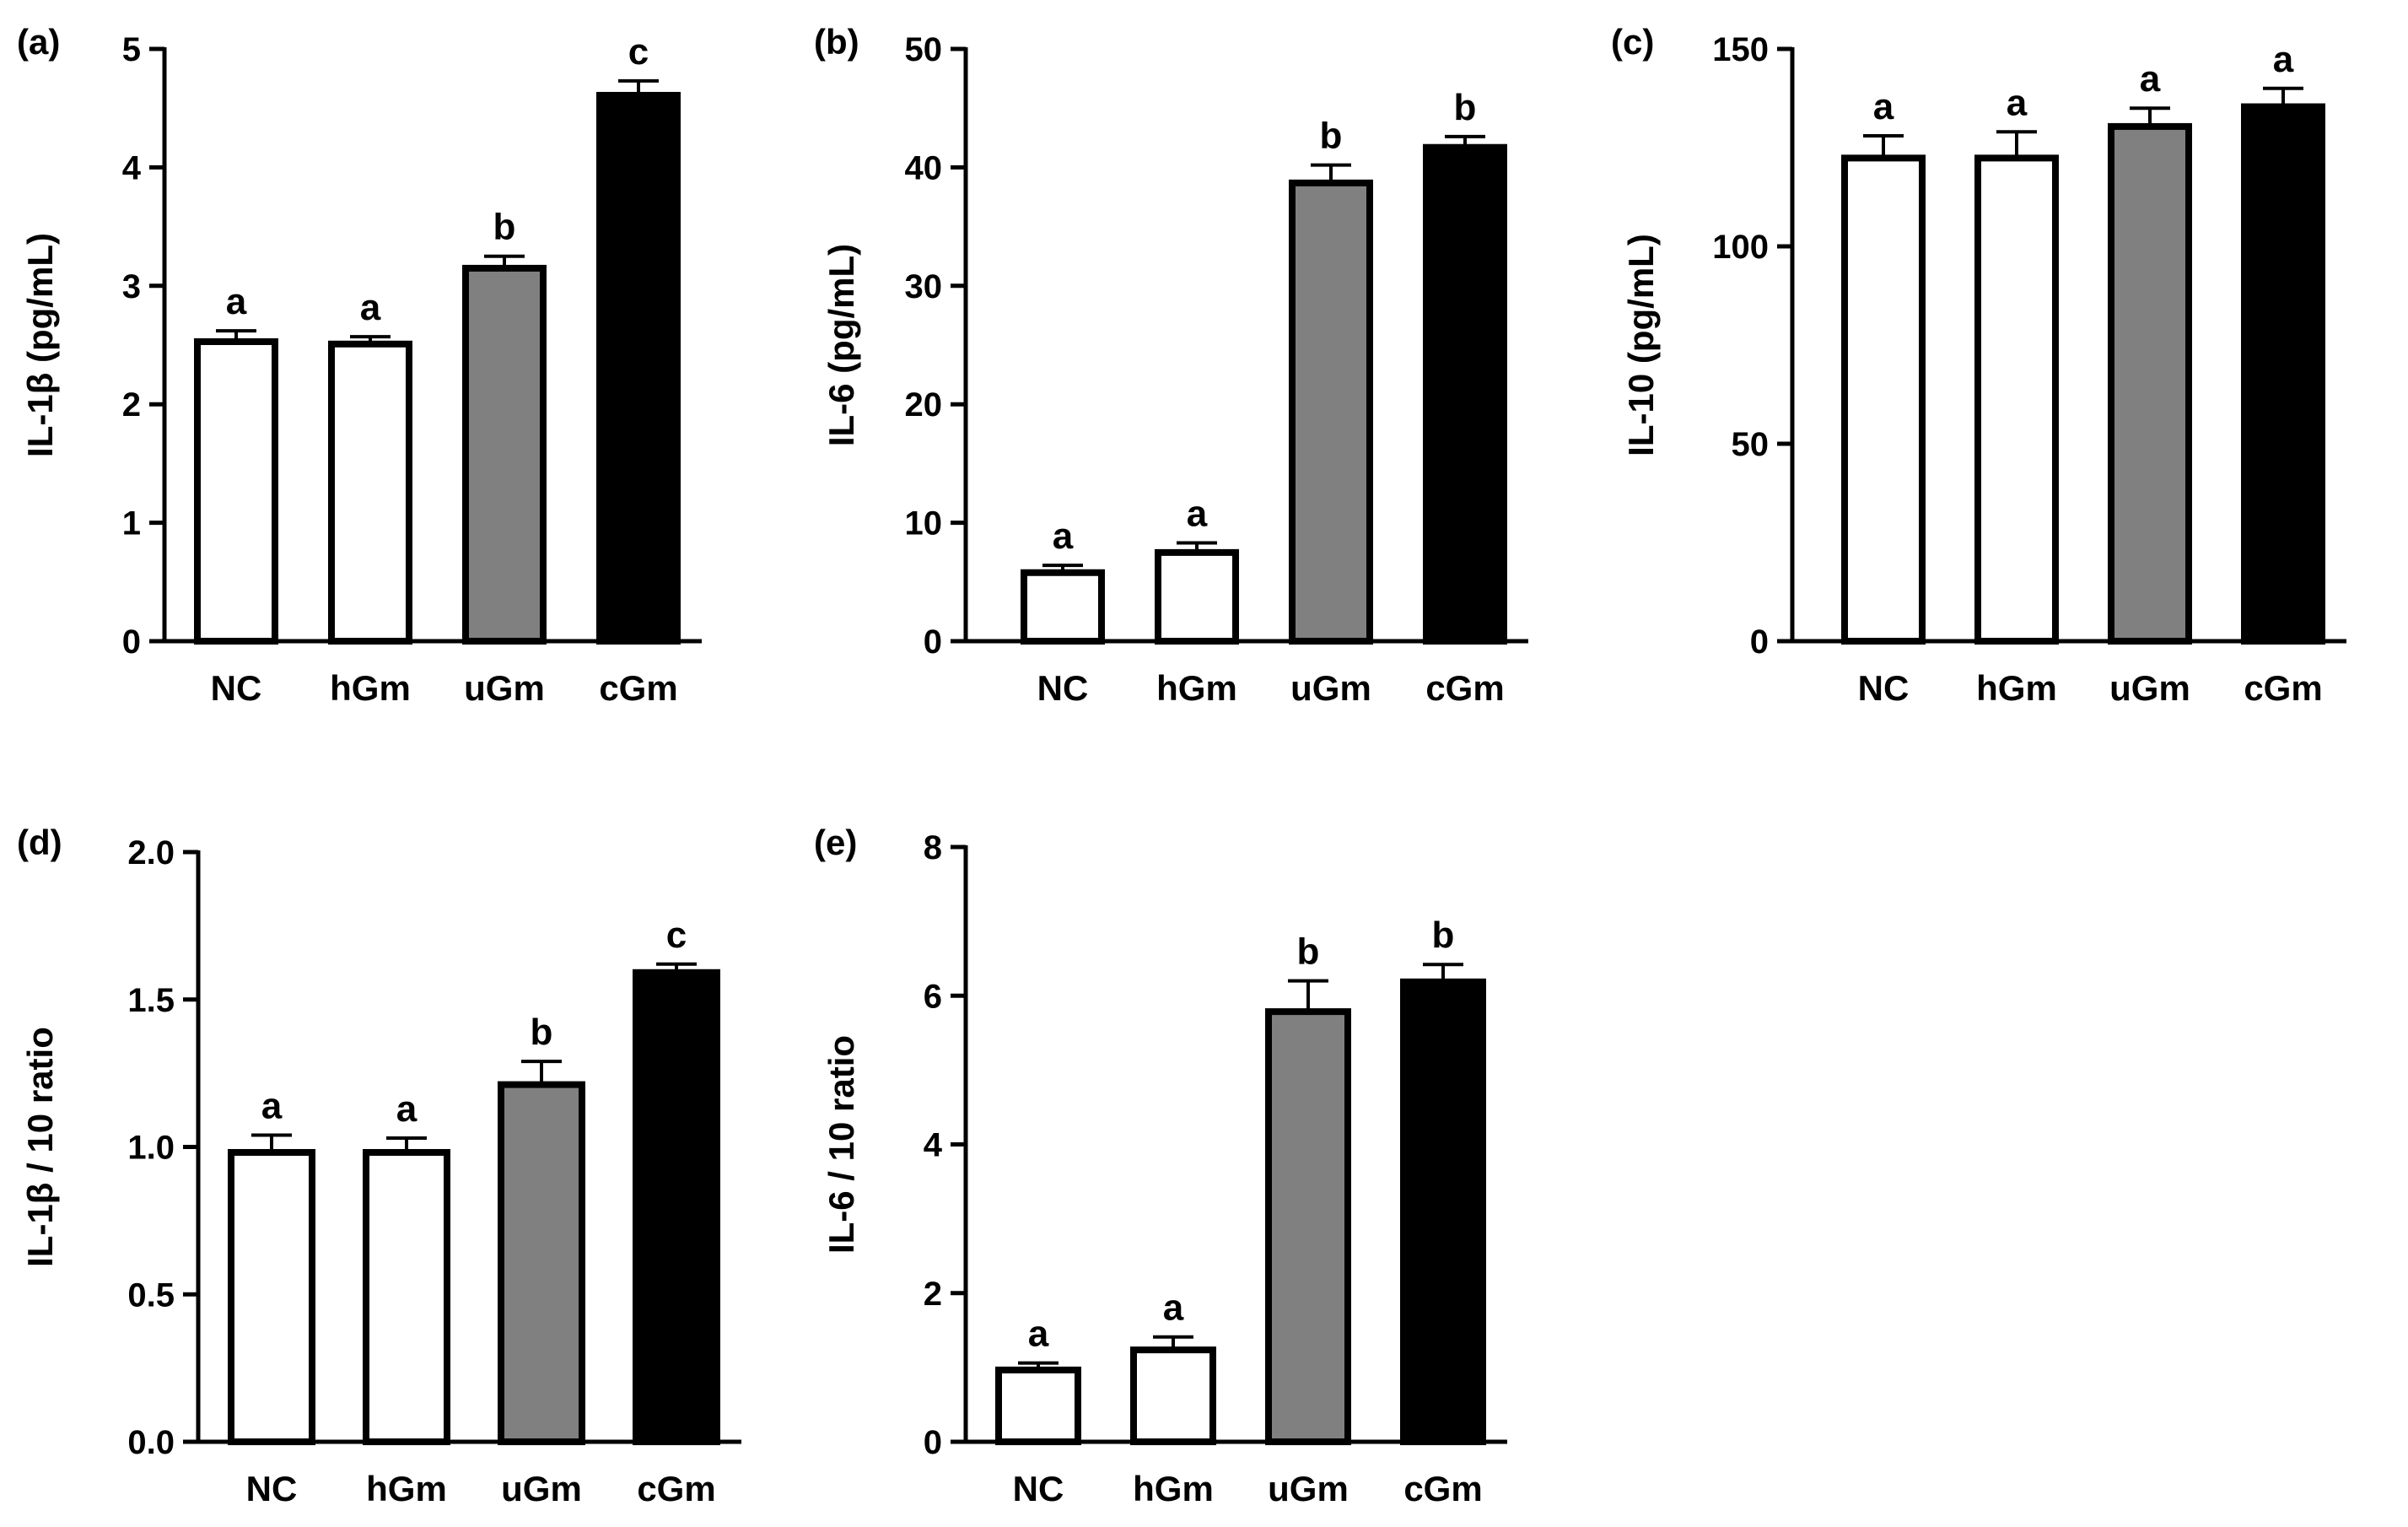 The height and width of the screenshot is (1527, 2408). I want to click on chart-panel-3: (c) IL-10 (pg/mL) 0 50 100 150 a NC a hGm a uGm a cGm, so click(1978, 365).